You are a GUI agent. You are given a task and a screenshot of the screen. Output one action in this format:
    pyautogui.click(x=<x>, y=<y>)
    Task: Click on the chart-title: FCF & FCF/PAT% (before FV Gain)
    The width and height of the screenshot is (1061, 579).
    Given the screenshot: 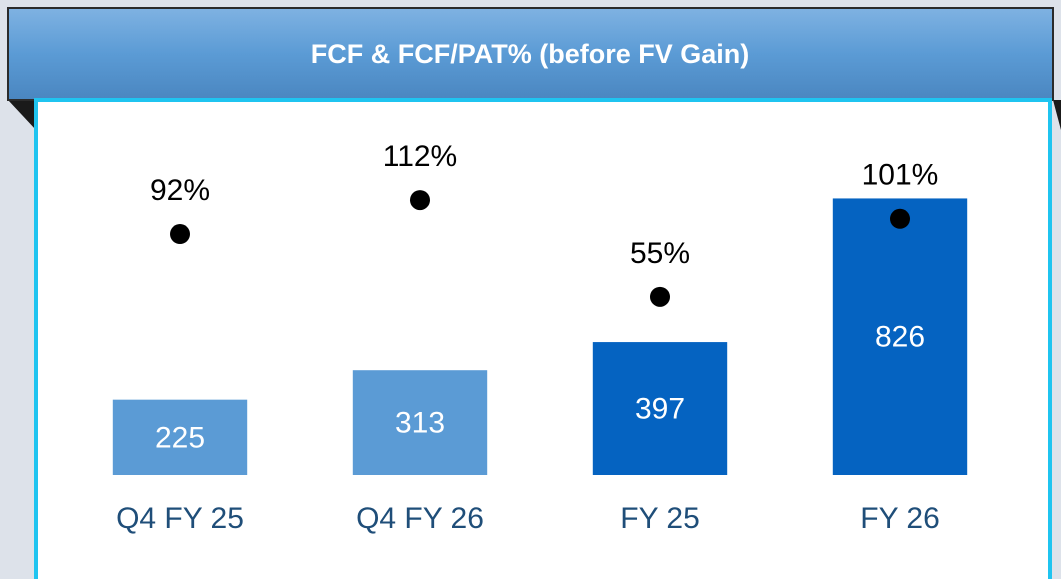 What is the action you would take?
    pyautogui.click(x=530, y=54)
    